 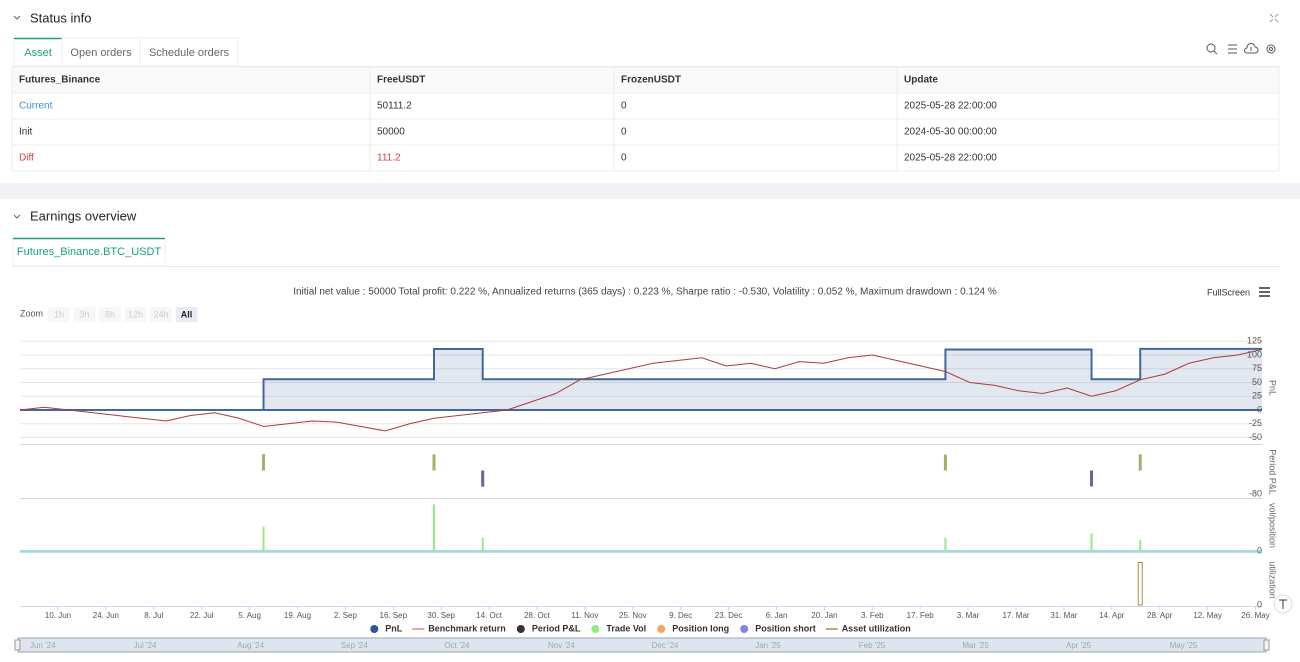 What do you see at coordinates (297, 615) in the screenshot?
I see `x-tick-label: 19. Aug` at bounding box center [297, 615].